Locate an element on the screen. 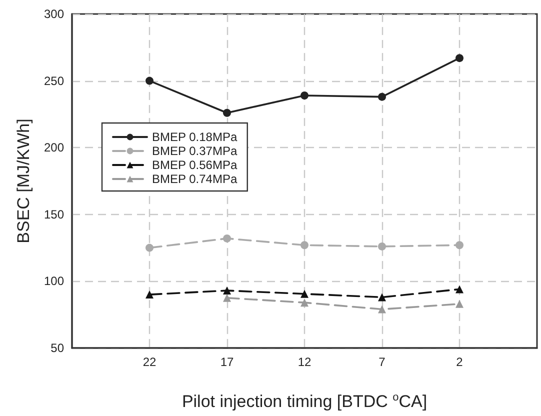  x-tick-label: 12 is located at coordinates (305, 362).